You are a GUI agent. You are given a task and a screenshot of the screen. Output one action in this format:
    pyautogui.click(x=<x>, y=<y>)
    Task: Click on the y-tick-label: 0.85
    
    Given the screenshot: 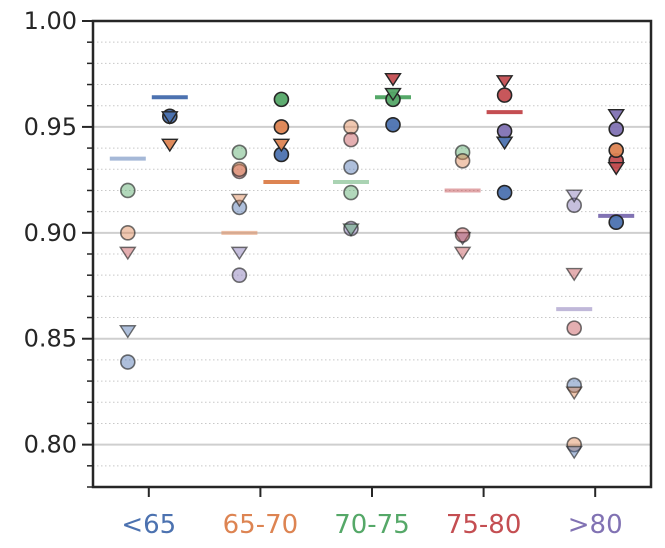 What is the action you would take?
    pyautogui.click(x=50, y=339)
    